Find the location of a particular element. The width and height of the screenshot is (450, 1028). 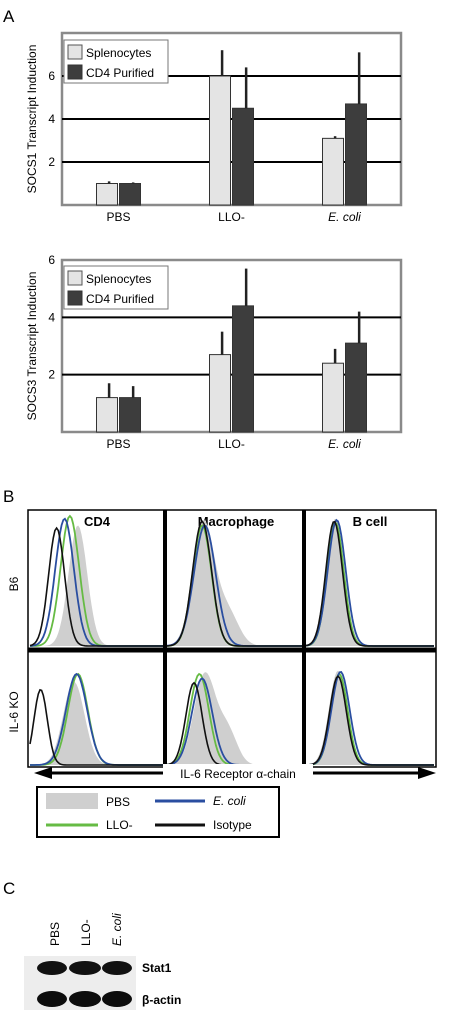

blot-band-stat1-ecoli is located at coordinates (117, 968).